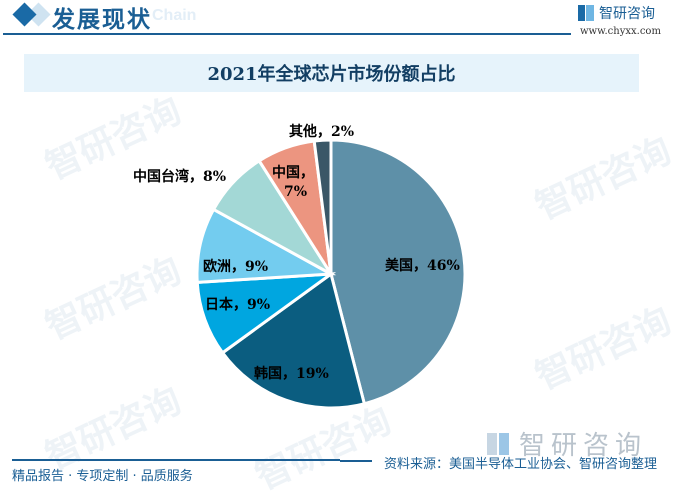  I want to click on pie-slice-美国, so click(398, 272).